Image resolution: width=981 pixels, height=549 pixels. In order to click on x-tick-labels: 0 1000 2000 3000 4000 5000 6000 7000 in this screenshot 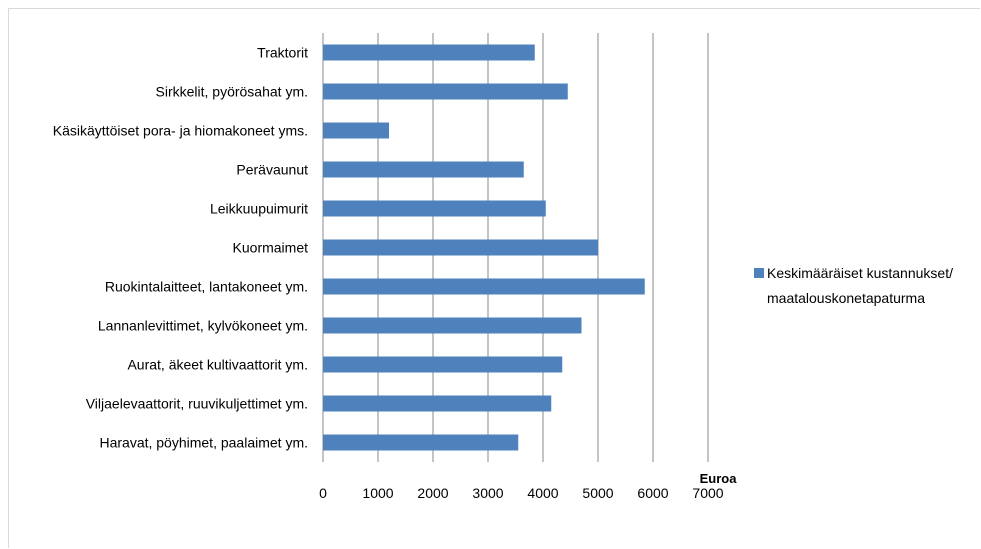, I will do `click(521, 493)`.